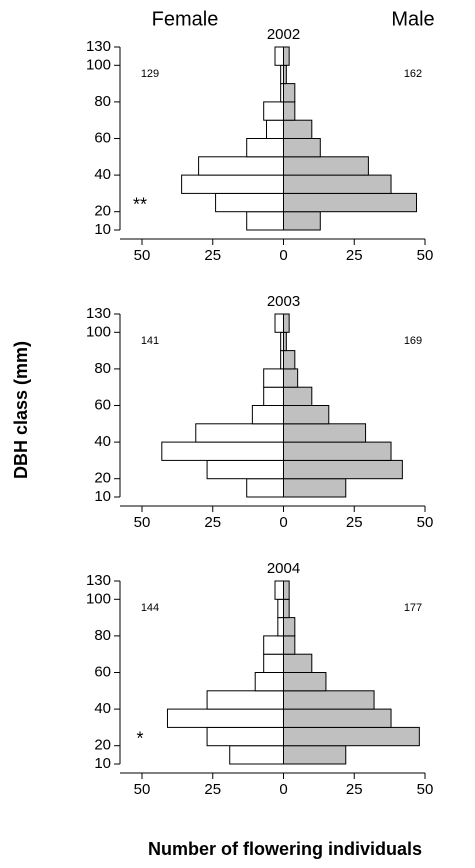  Describe the element at coordinates (283, 301) in the screenshot. I see `panel-title: 2003` at that location.